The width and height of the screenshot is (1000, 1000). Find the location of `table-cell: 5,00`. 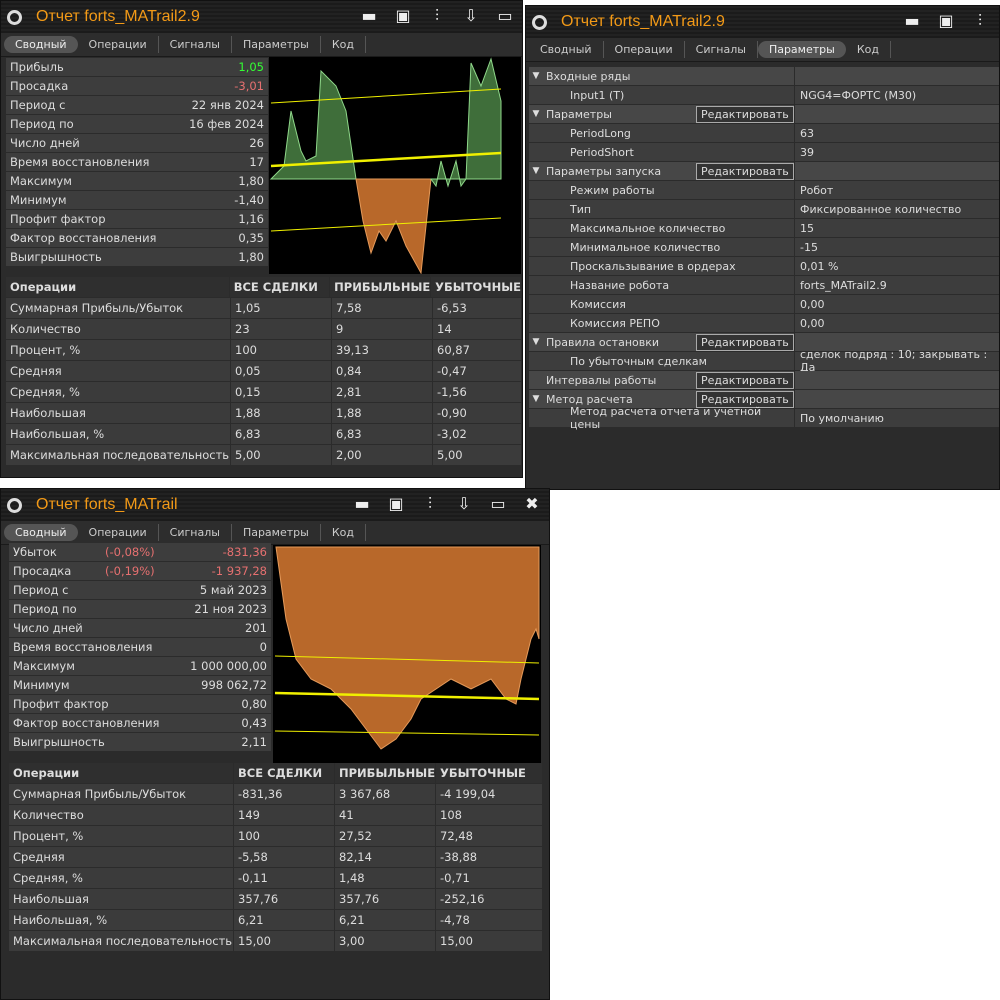

table-cell: 5,00 is located at coordinates (477, 455).